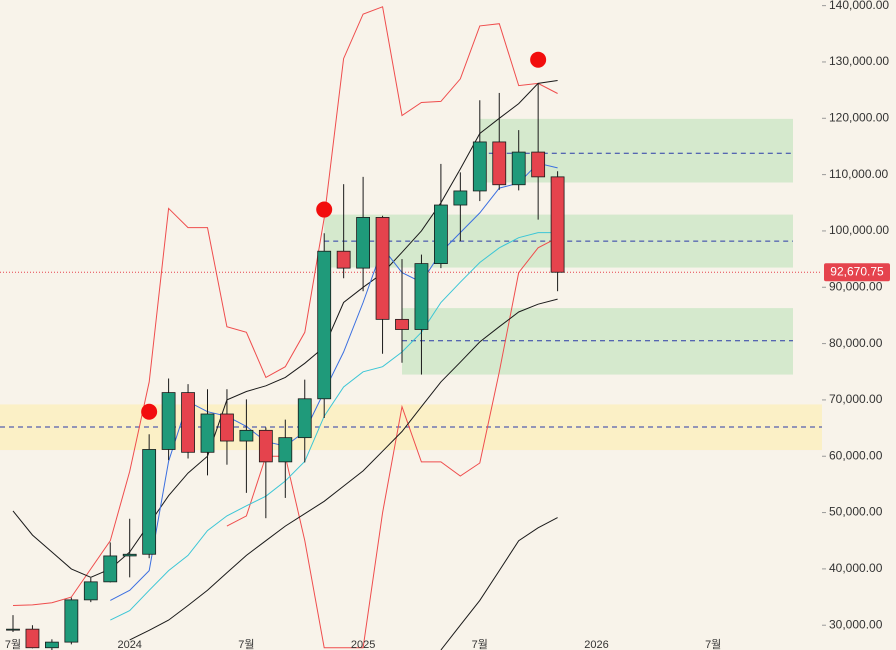 This screenshot has height=650, width=896. Describe the element at coordinates (856, 399) in the screenshot. I see `y-tick-label: 70,000.00` at that location.